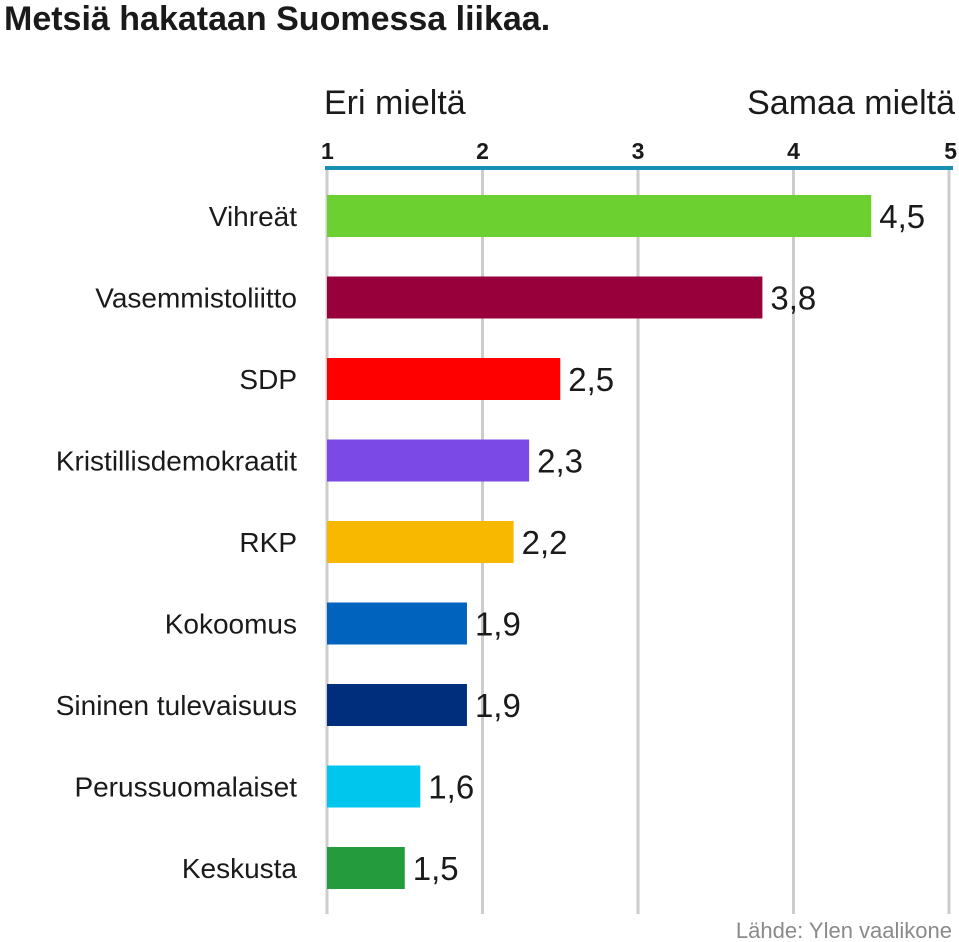 This screenshot has height=942, width=959. What do you see at coordinates (277, 19) in the screenshot?
I see `chart-title: Metsiä hakataan Suomessa liikaa.` at bounding box center [277, 19].